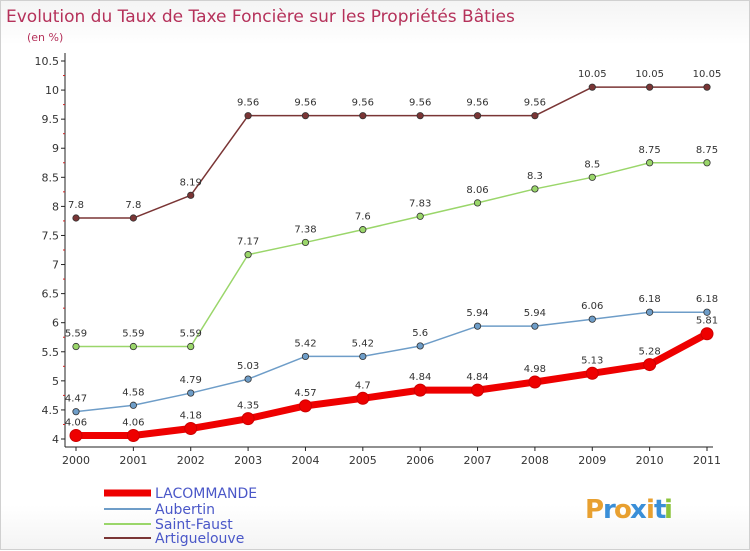 This screenshot has height=551, width=750. What do you see at coordinates (55, 148) in the screenshot?
I see `y-tick-label: 9` at bounding box center [55, 148].